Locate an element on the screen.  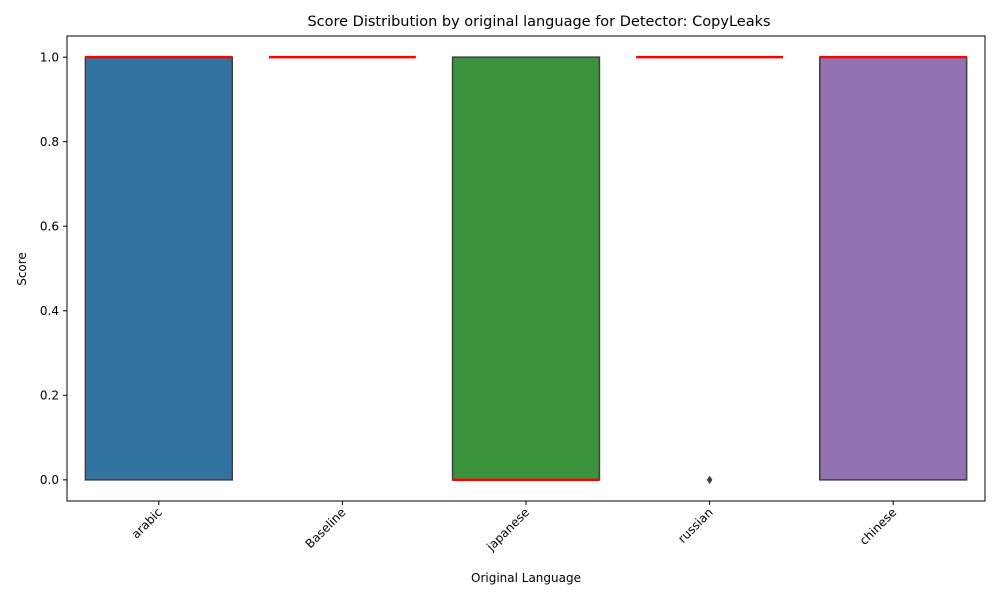
box-japanese is located at coordinates (526, 268).